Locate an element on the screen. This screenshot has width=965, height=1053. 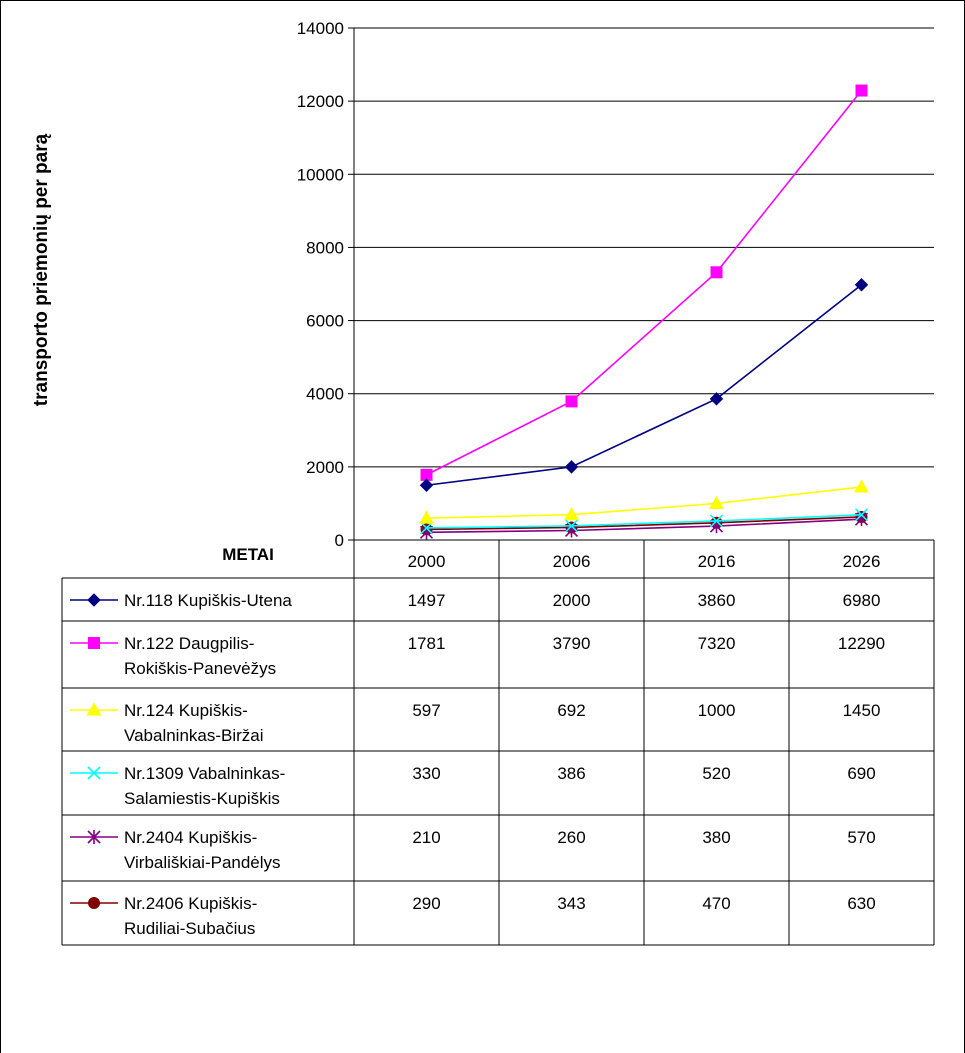
legend-label: Nr.122 Daugpilis- is located at coordinates (189, 643).